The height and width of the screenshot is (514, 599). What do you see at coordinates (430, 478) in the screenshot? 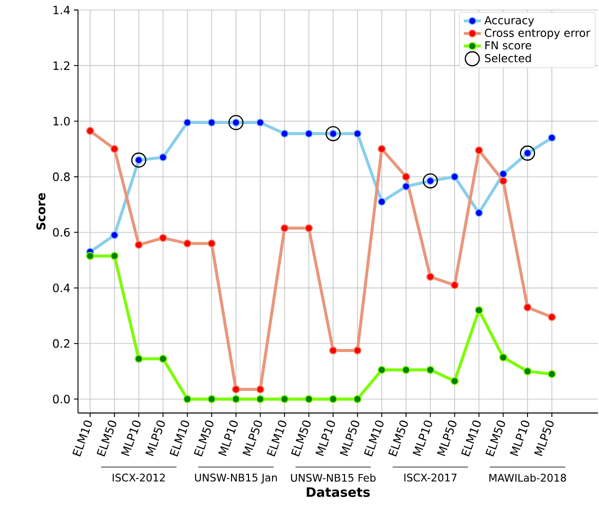
I see `text: ISCX-2017` at bounding box center [430, 478].